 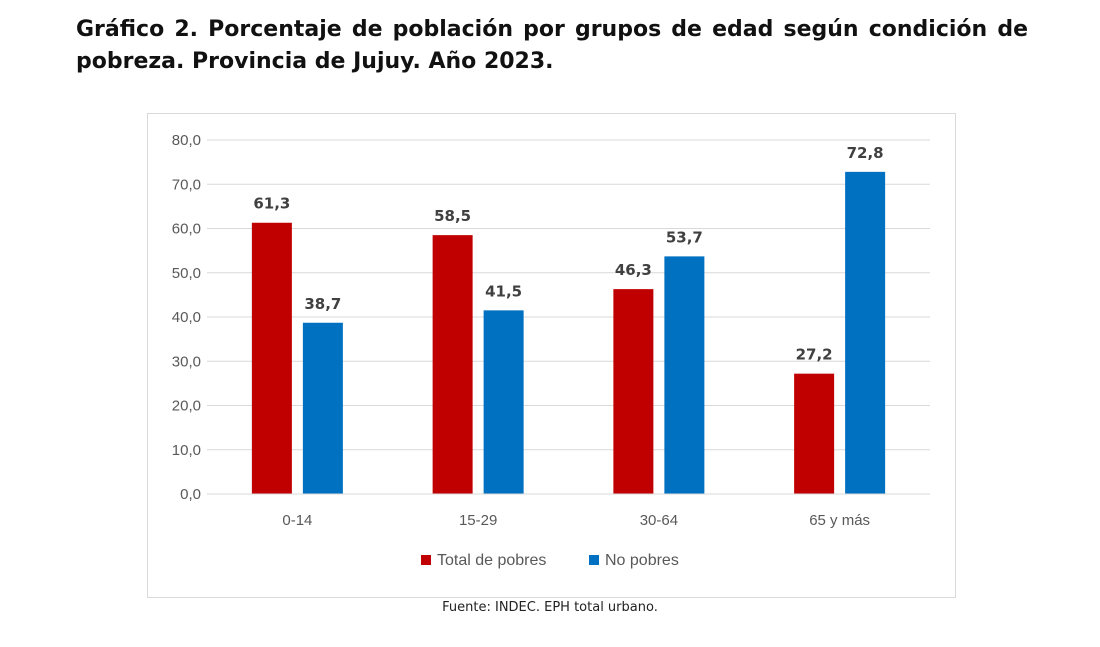 What do you see at coordinates (322, 304) in the screenshot?
I see `data-label: 38,7` at bounding box center [322, 304].